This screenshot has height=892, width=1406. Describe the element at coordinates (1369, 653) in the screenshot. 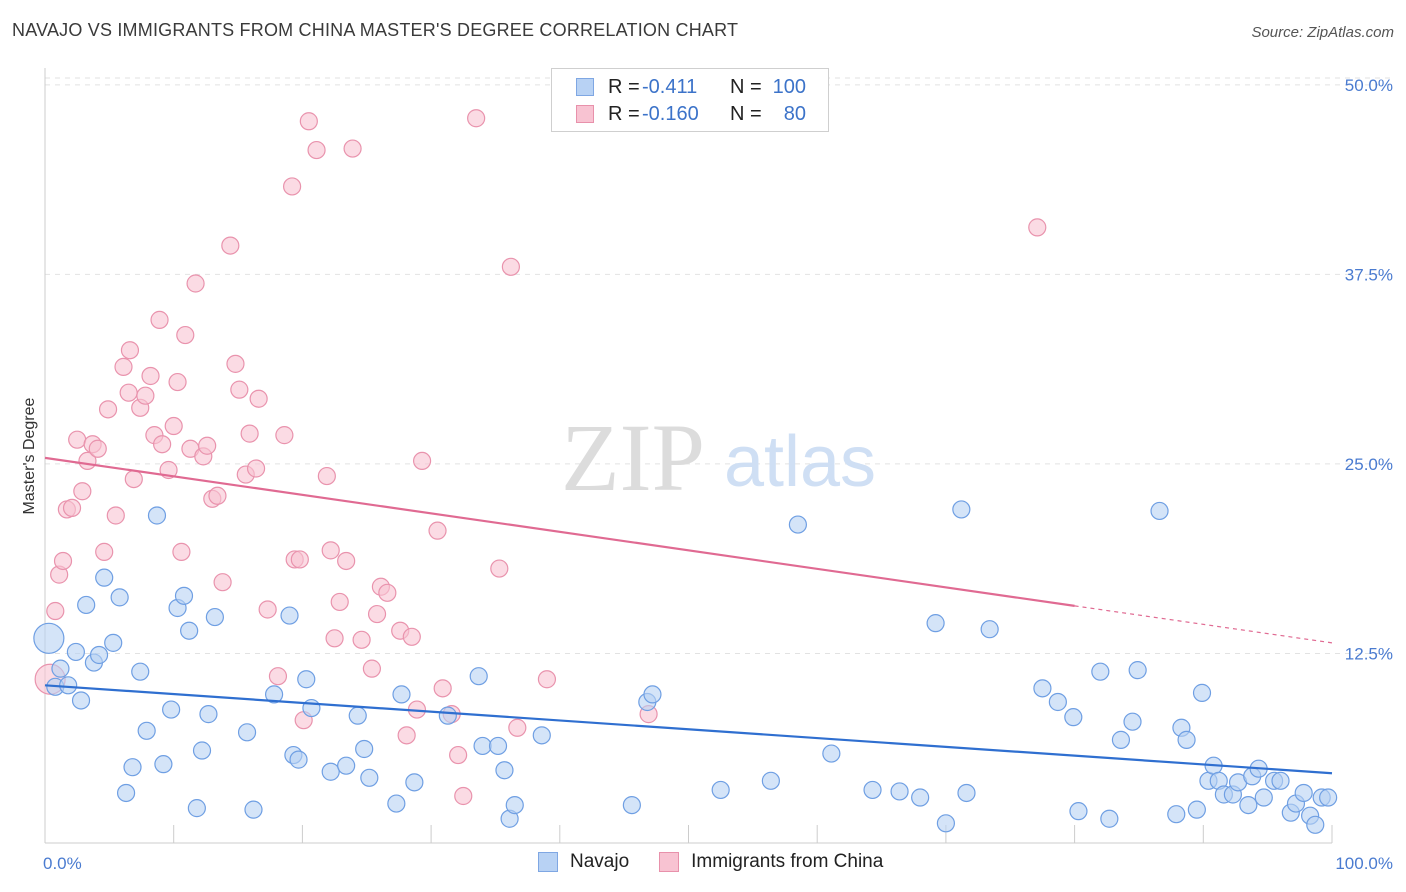

I see `y-tick-label: 12.5%` at that location.